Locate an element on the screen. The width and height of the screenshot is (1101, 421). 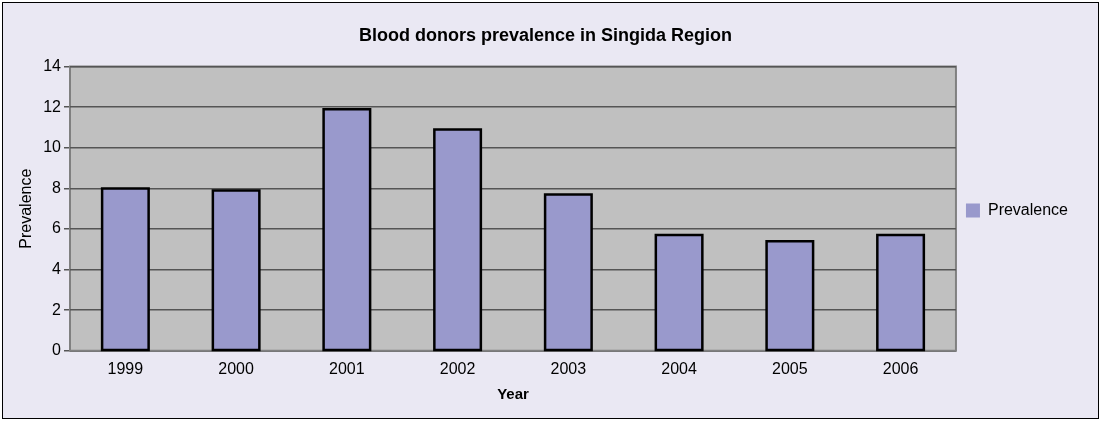
x-tick-label: 2001 is located at coordinates (347, 368).